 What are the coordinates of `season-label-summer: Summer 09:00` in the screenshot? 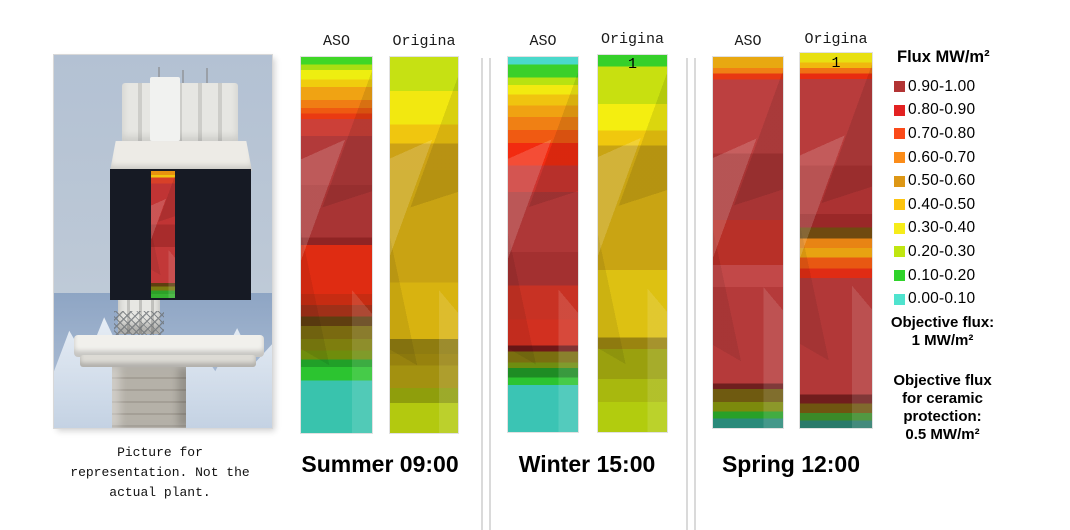 It's located at (380, 464).